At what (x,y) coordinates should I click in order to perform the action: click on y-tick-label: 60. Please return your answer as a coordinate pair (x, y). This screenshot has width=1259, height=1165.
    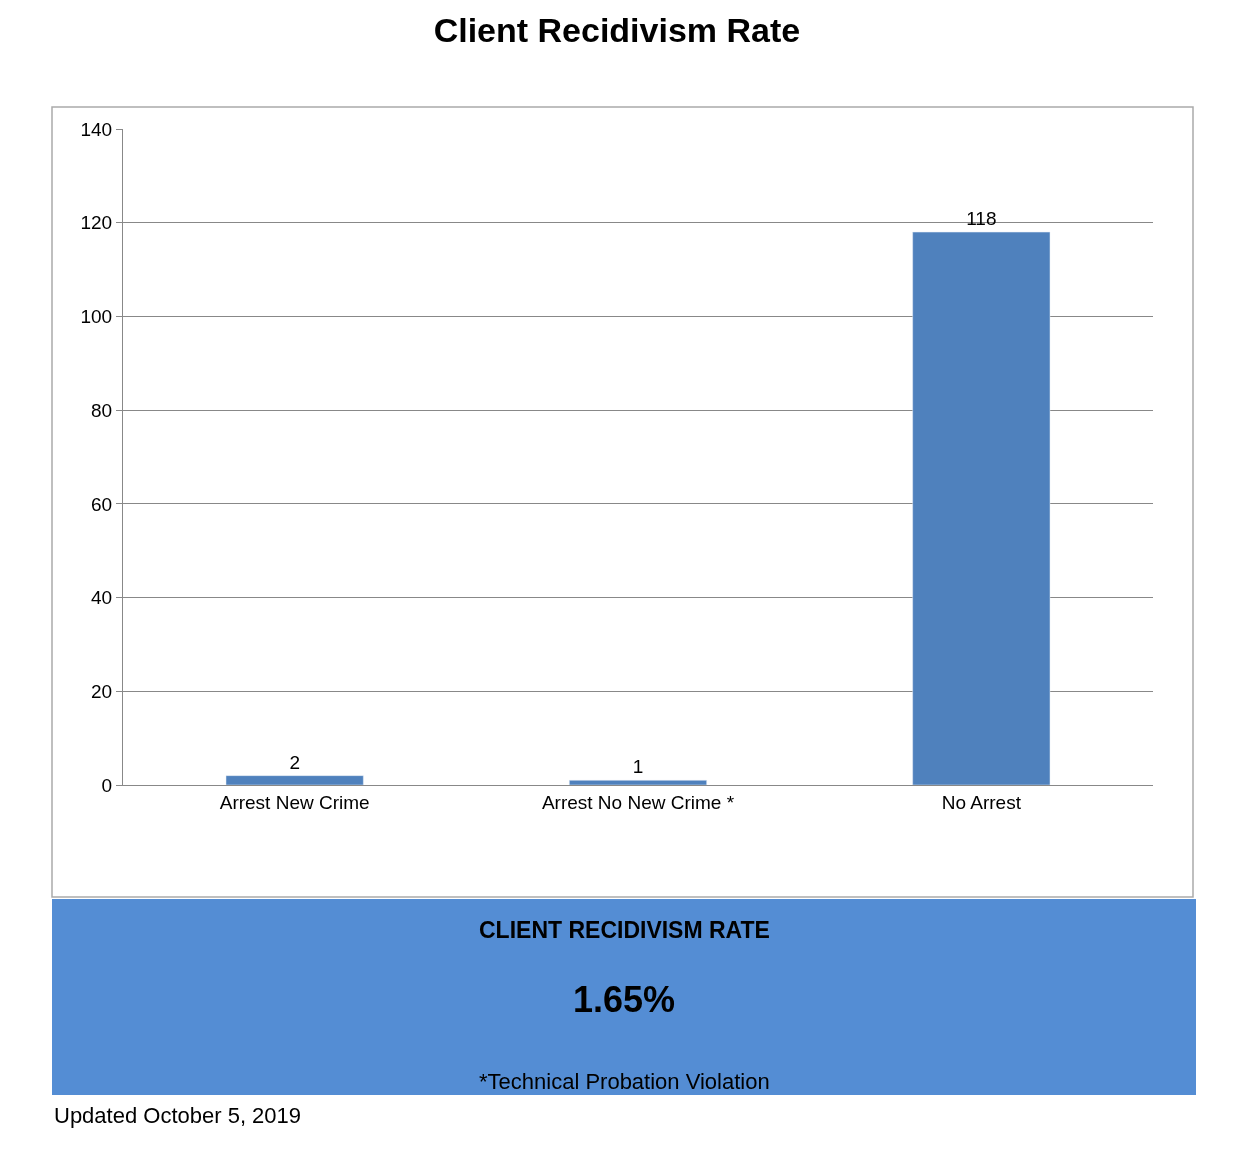
    Looking at the image, I should click on (102, 504).